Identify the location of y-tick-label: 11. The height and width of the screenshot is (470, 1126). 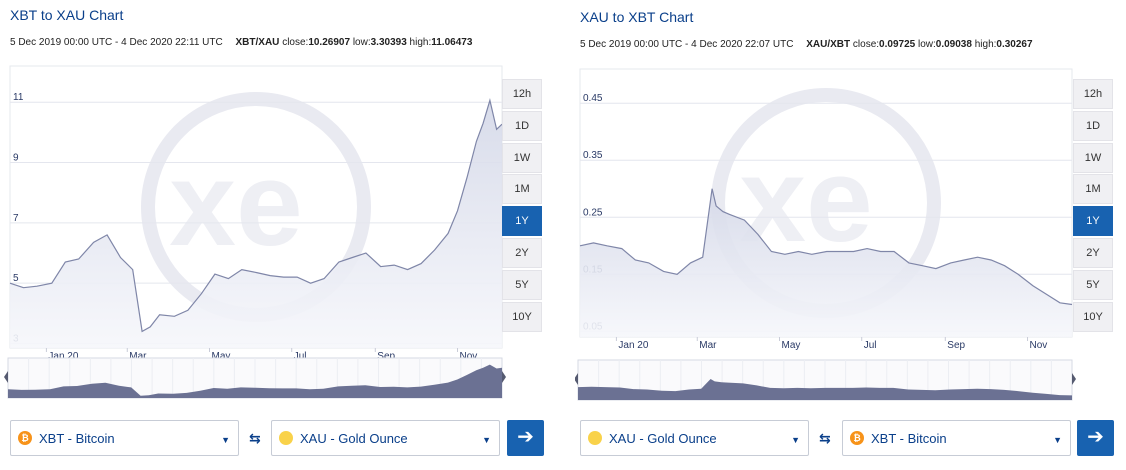
(18, 97).